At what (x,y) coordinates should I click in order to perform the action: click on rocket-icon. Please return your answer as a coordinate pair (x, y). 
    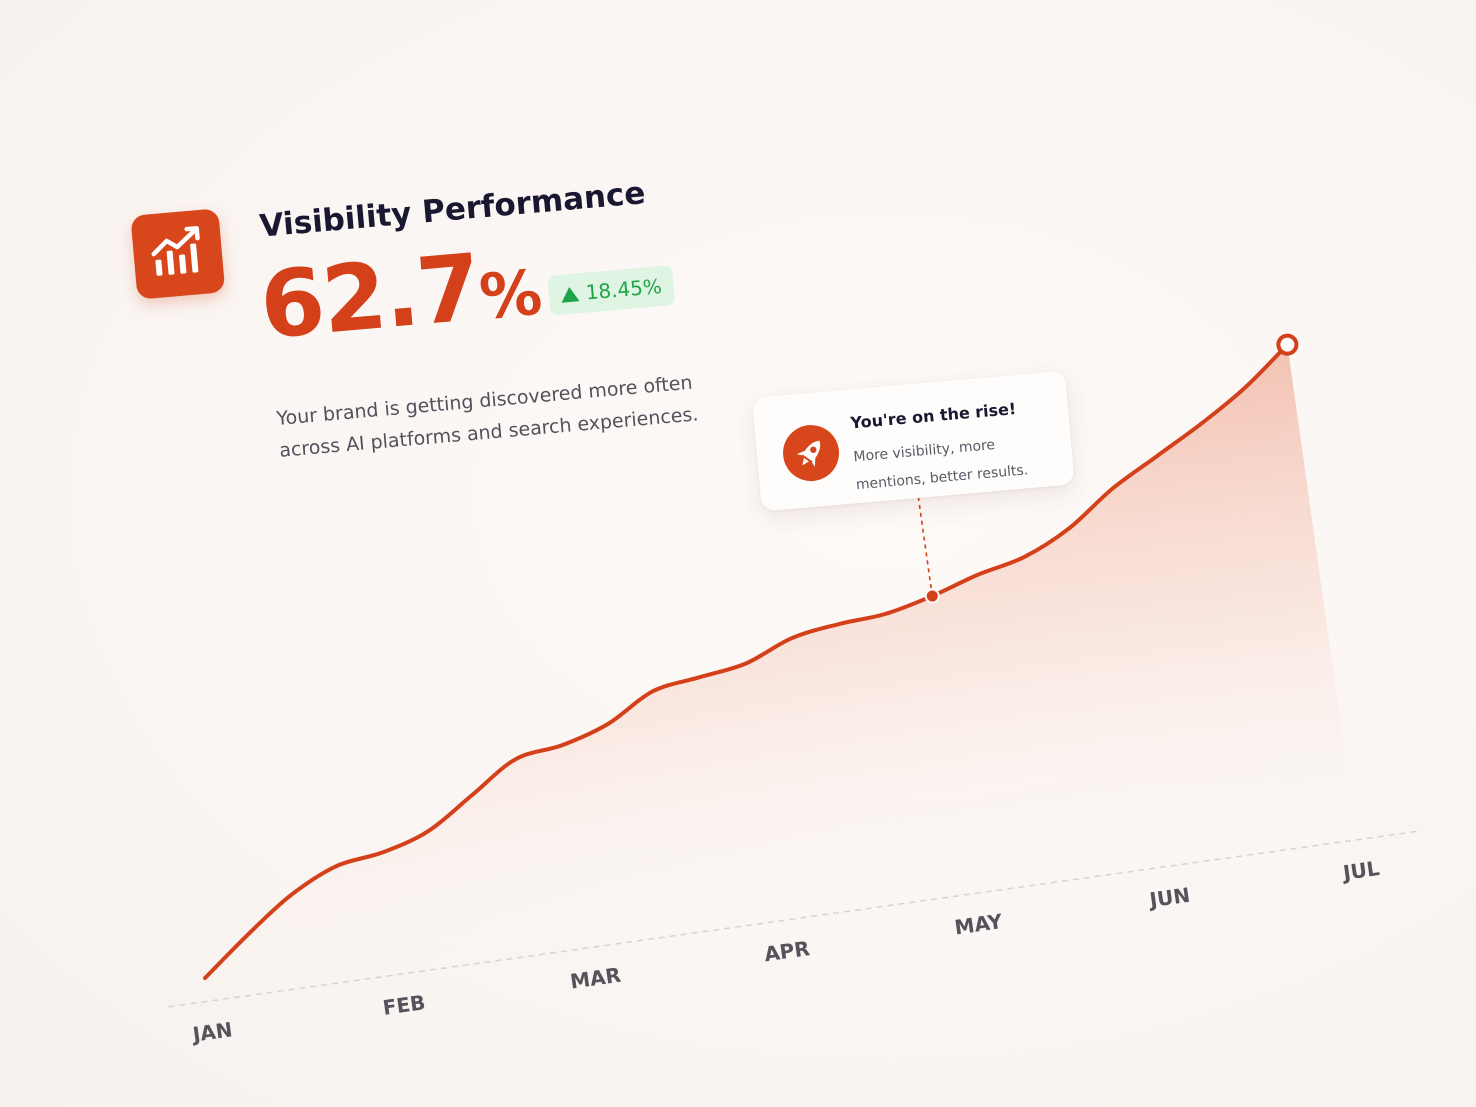
    Looking at the image, I should click on (811, 453).